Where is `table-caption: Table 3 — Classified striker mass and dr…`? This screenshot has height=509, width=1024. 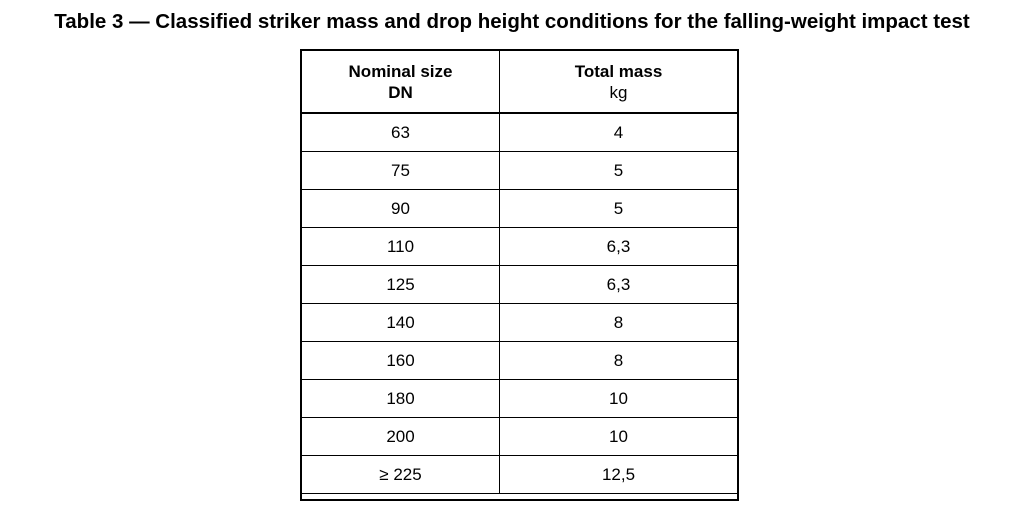 table-caption: Table 3 — Classified striker mass and dr… is located at coordinates (512, 21).